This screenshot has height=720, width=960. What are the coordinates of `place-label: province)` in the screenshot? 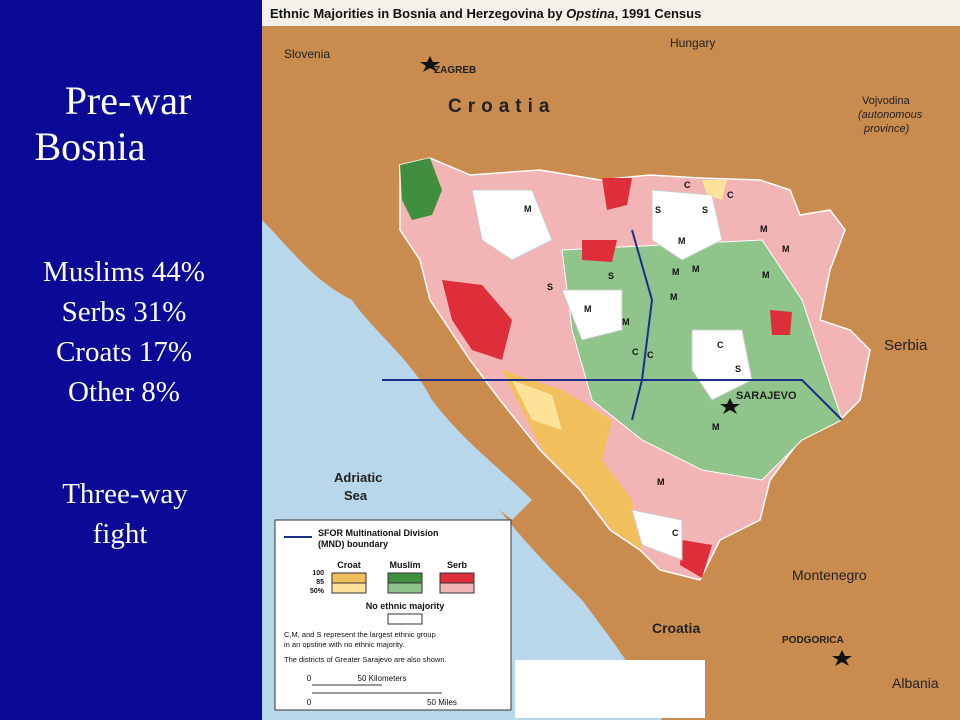 It's located at (886, 129).